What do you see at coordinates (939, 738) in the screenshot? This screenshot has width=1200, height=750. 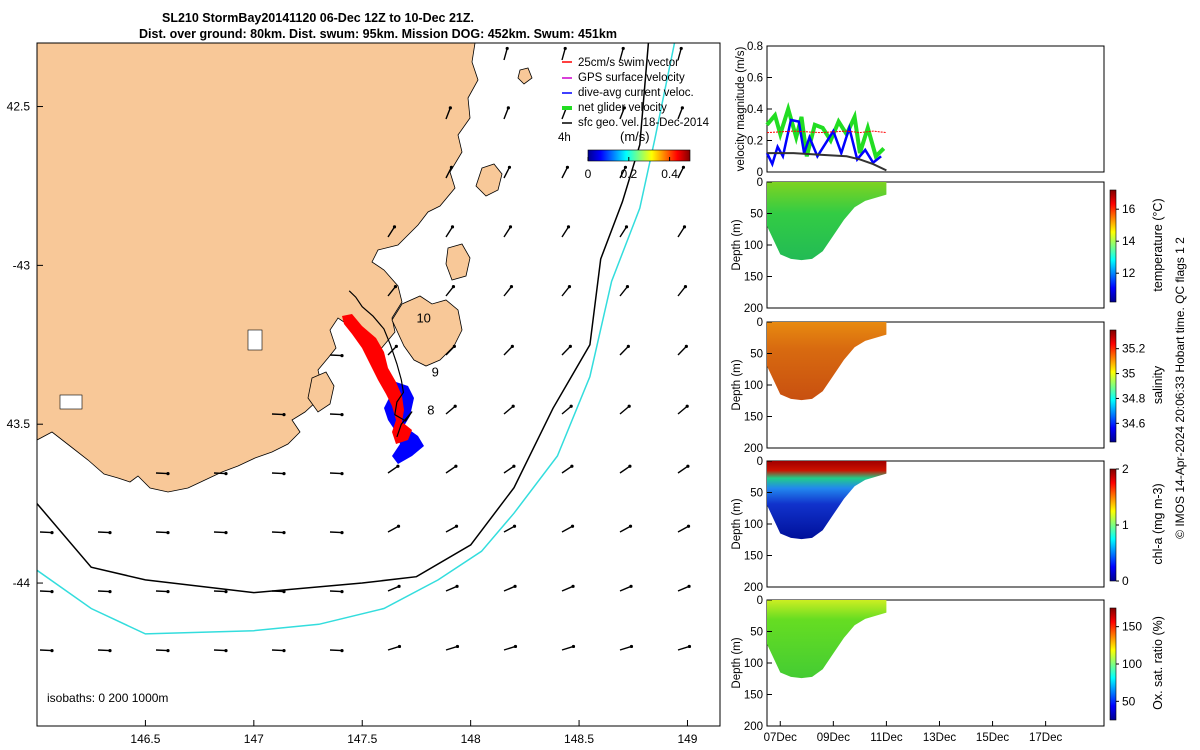 I see `section-xtick-label: 13Dec` at bounding box center [939, 738].